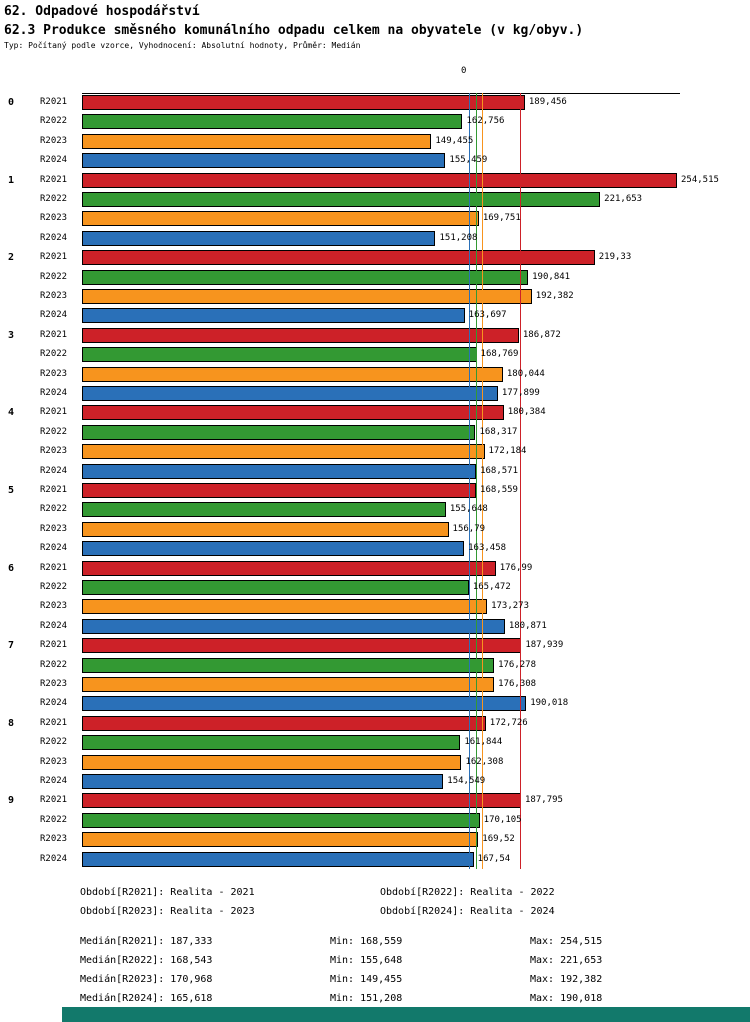 This screenshot has height=1022, width=750. Describe the element at coordinates (554, 296) in the screenshot. I see `bar-value-label: 192,382` at that location.